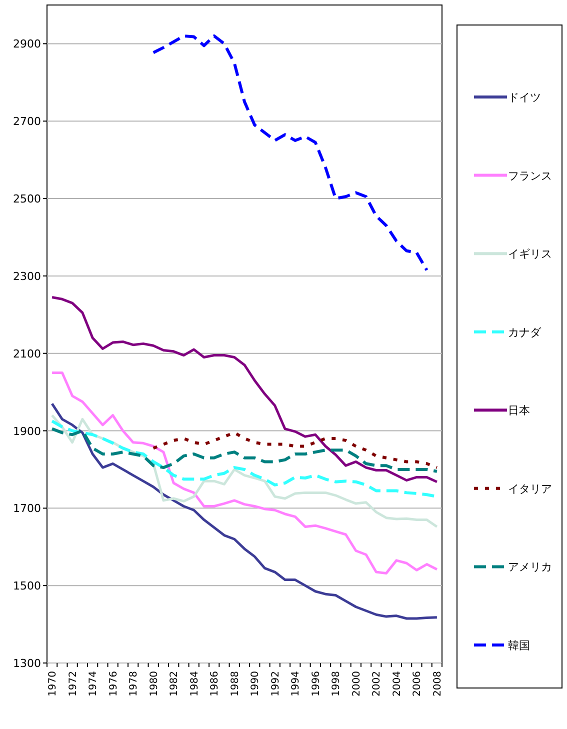  I want to click on legend-label: フランス, so click(530, 175).